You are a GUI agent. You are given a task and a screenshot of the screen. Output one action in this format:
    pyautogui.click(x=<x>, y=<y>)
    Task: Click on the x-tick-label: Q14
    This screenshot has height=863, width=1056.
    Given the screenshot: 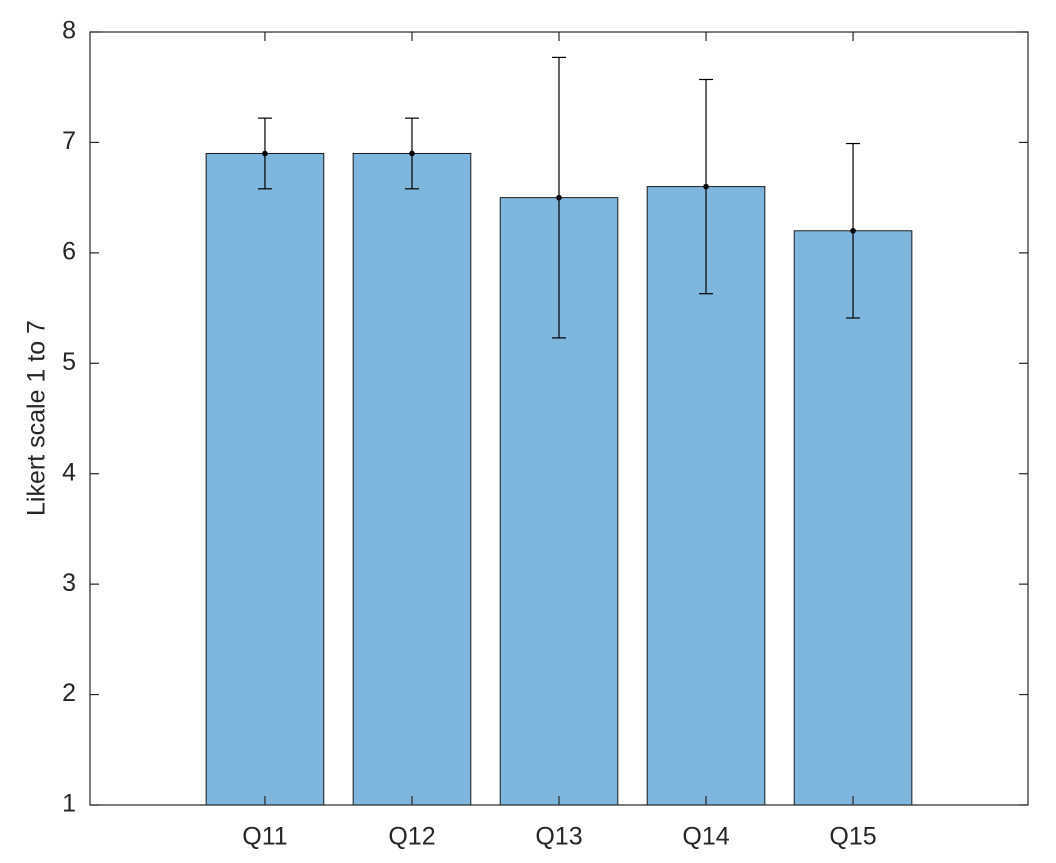 What is the action you would take?
    pyautogui.click(x=705, y=837)
    